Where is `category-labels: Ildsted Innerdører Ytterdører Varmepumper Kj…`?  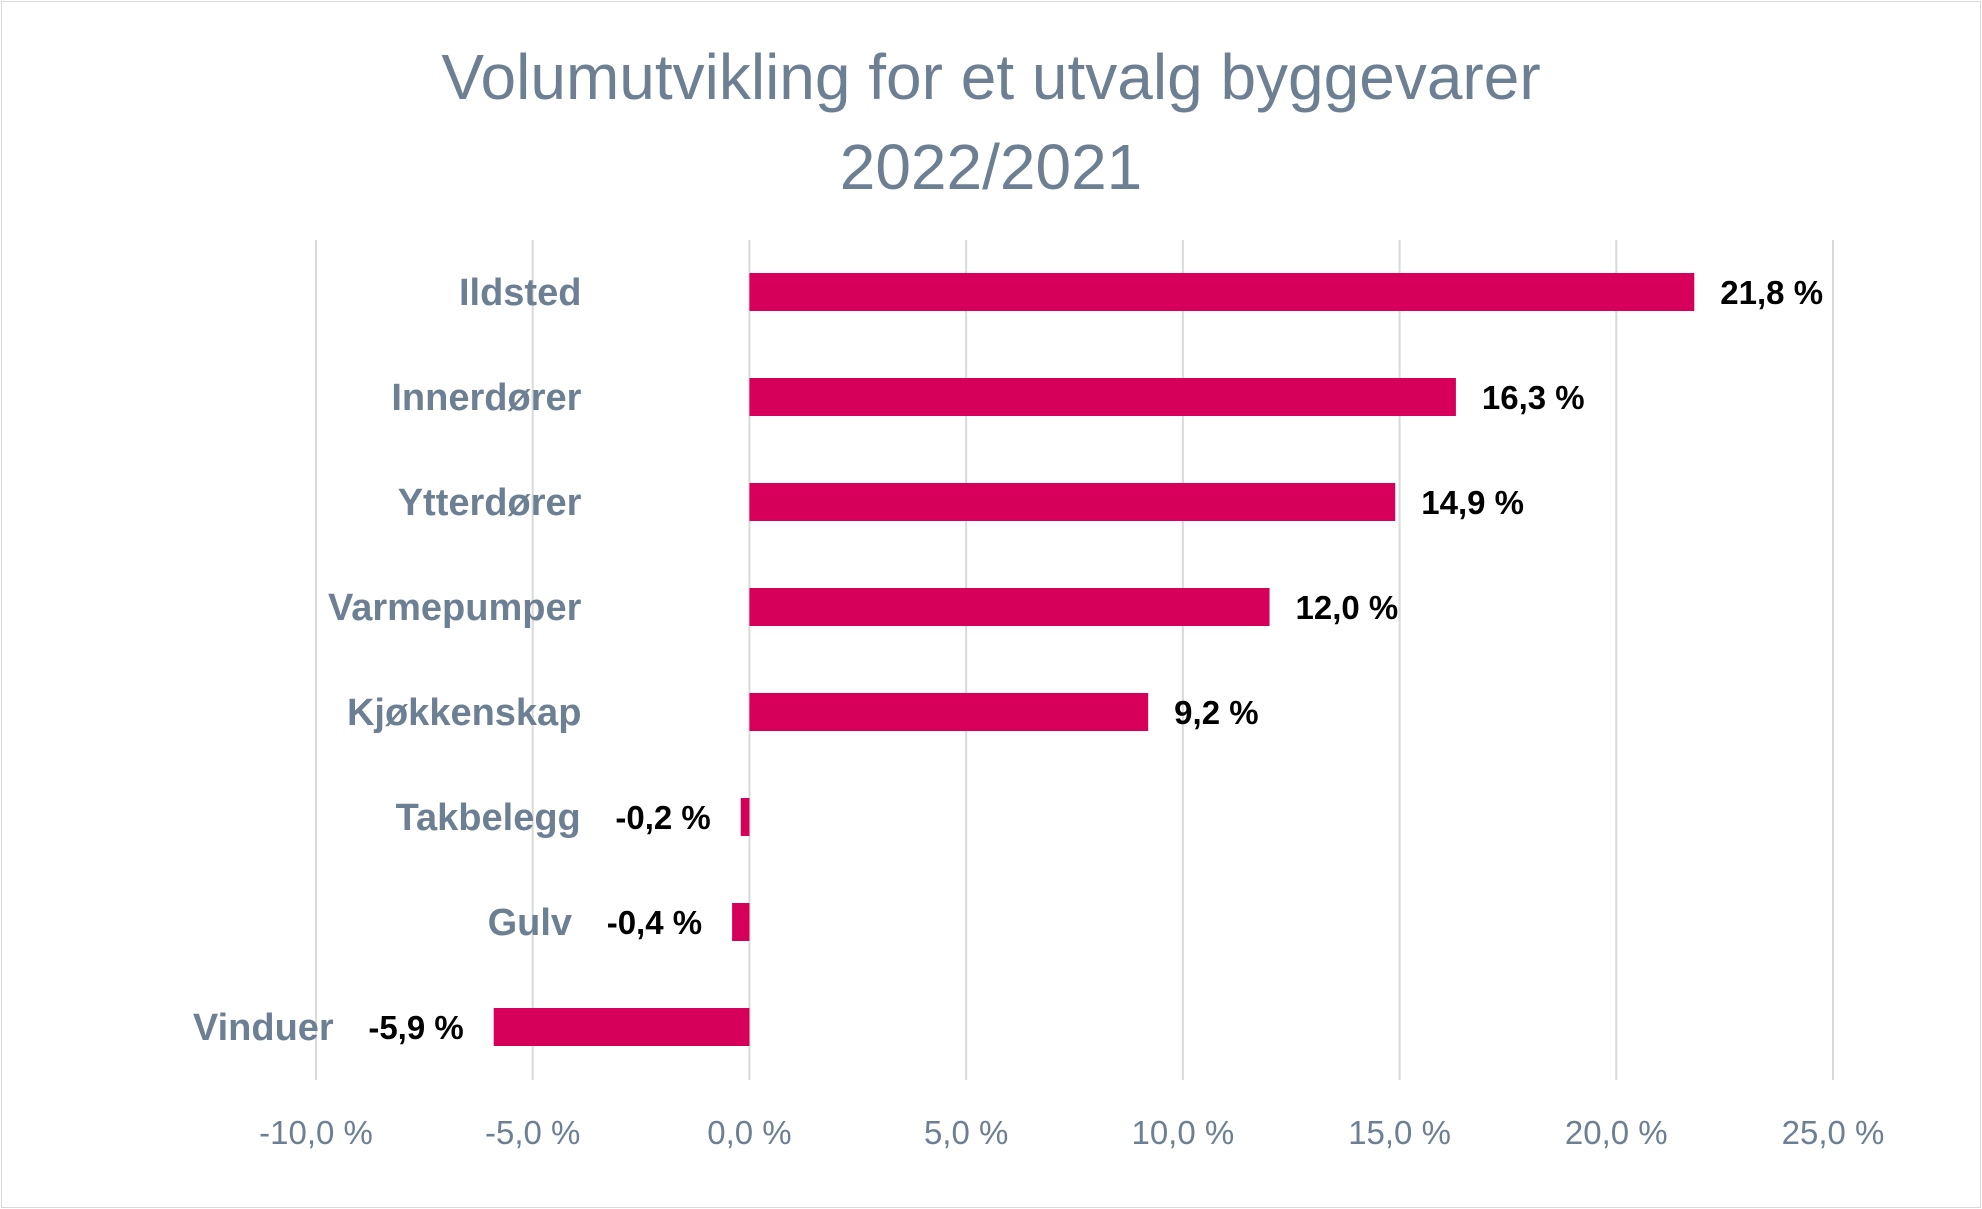
category-labels: Ildsted Innerdører Ytterdører Varmepumper Kj… is located at coordinates (387, 660).